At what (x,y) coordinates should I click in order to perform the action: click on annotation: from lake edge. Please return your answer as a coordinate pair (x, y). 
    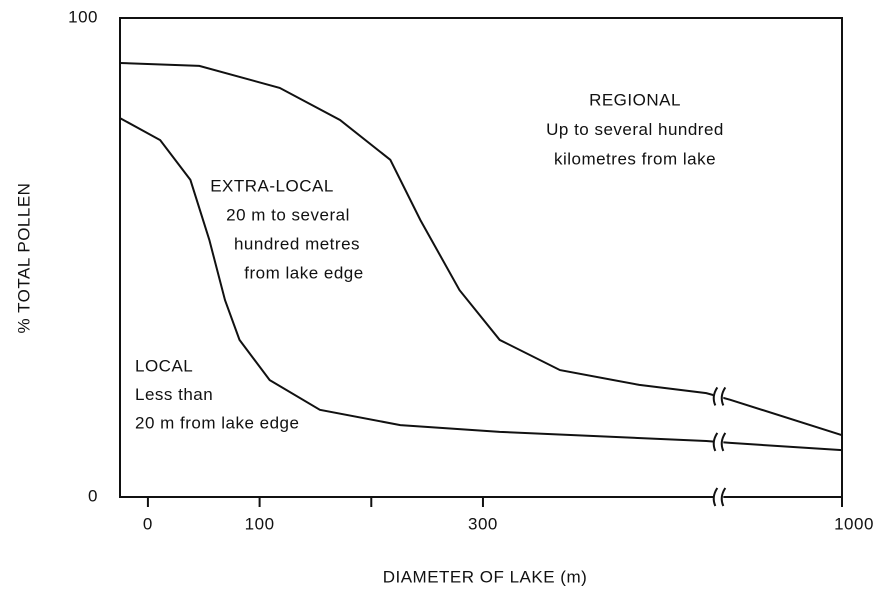
    Looking at the image, I should click on (303, 272).